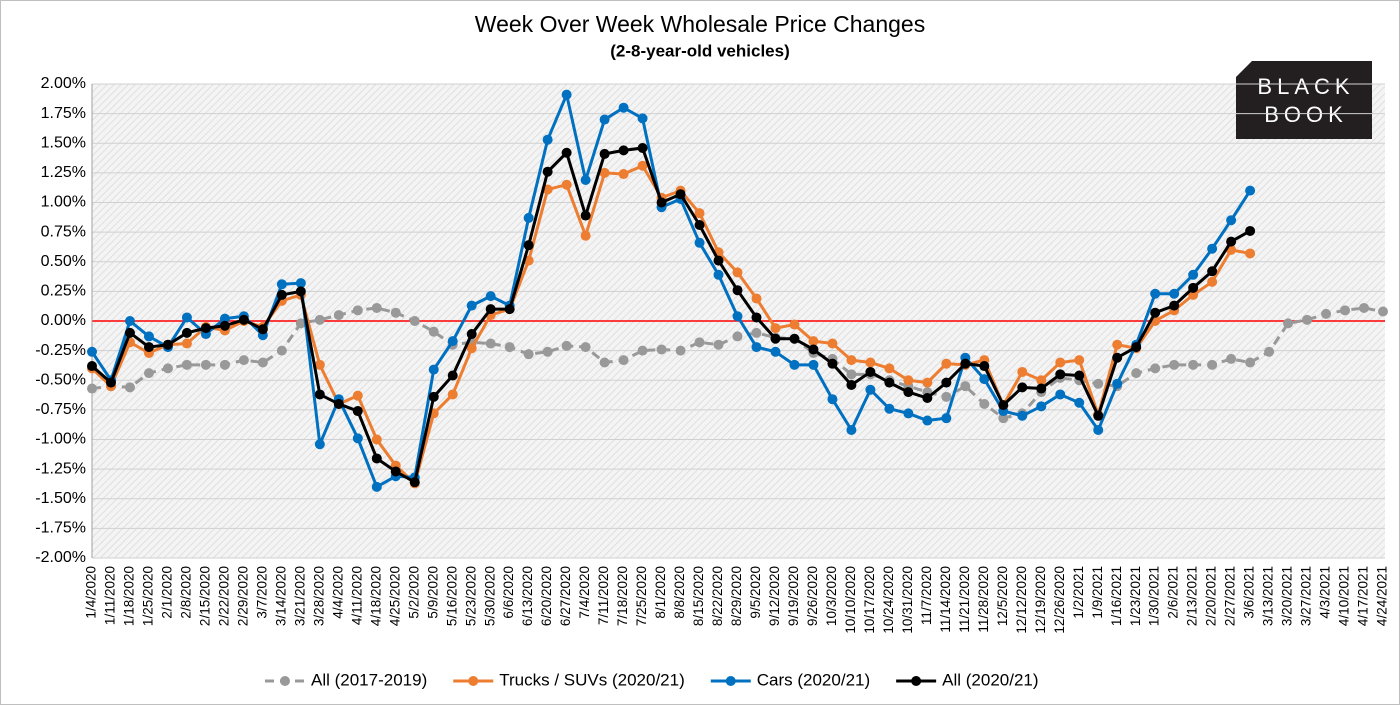 The height and width of the screenshot is (705, 1400). I want to click on x-tick-label: 4/10/2021, so click(1344, 596).